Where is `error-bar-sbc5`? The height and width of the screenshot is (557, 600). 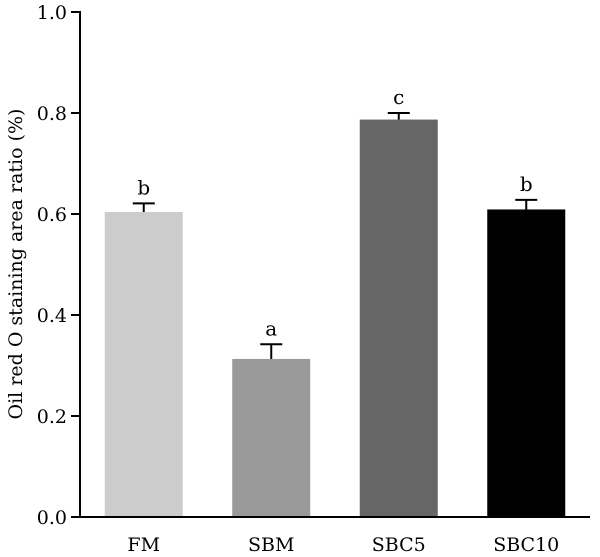 error-bar-sbc5 is located at coordinates (398, 116).